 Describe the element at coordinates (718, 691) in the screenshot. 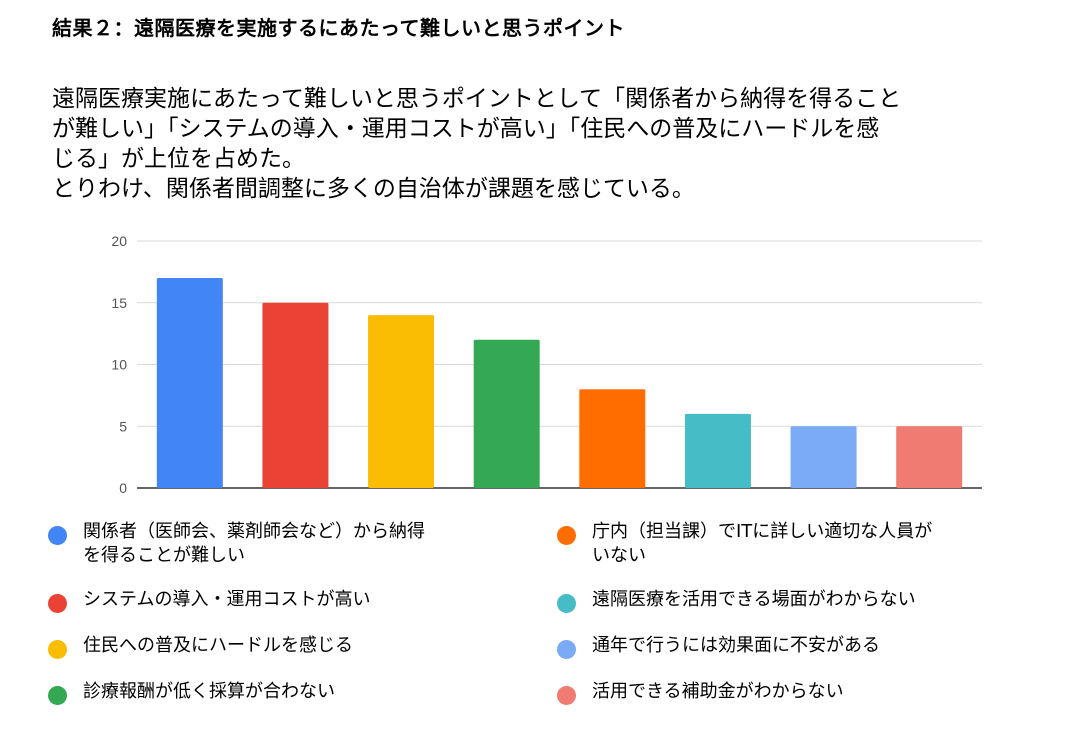

I see `legend-label-line: 活用できる補助金がわからない` at that location.